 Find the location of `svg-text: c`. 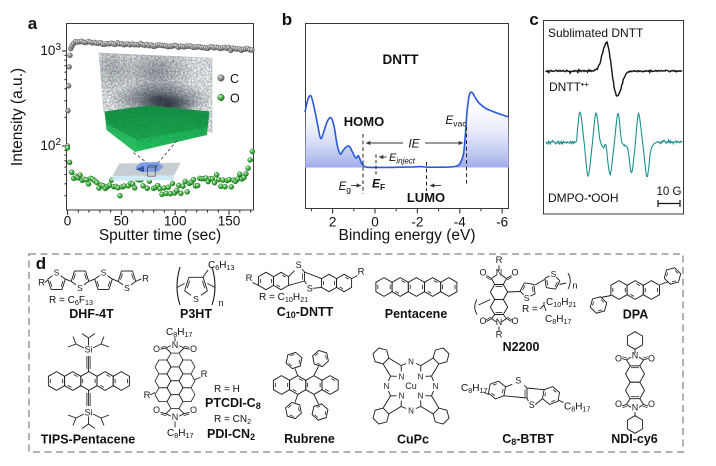

svg-text: c is located at coordinates (533, 19).